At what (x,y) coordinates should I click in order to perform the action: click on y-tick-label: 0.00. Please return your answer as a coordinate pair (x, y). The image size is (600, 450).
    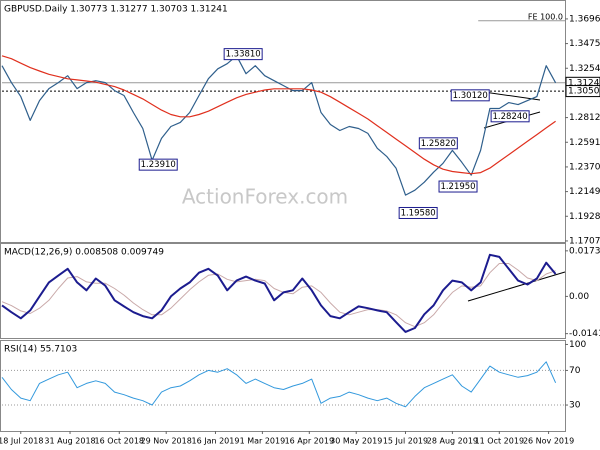
    Looking at the image, I should click on (579, 297).